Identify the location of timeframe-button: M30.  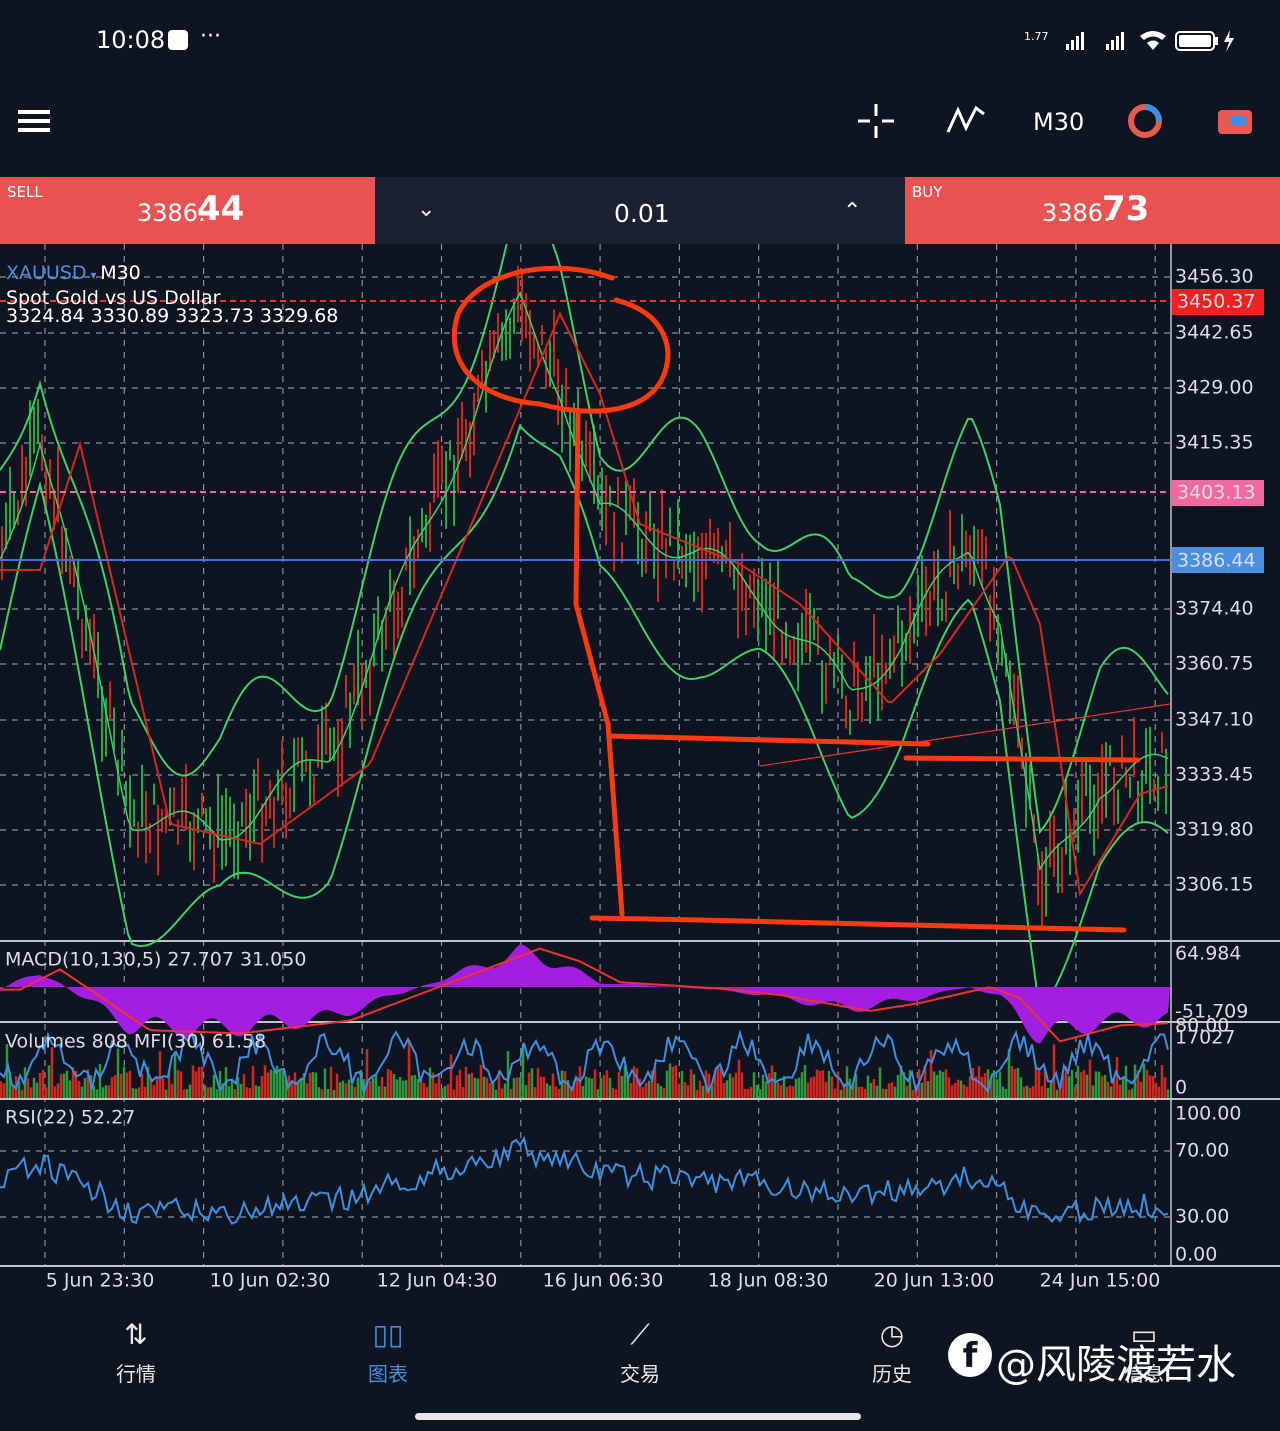
(1059, 122).